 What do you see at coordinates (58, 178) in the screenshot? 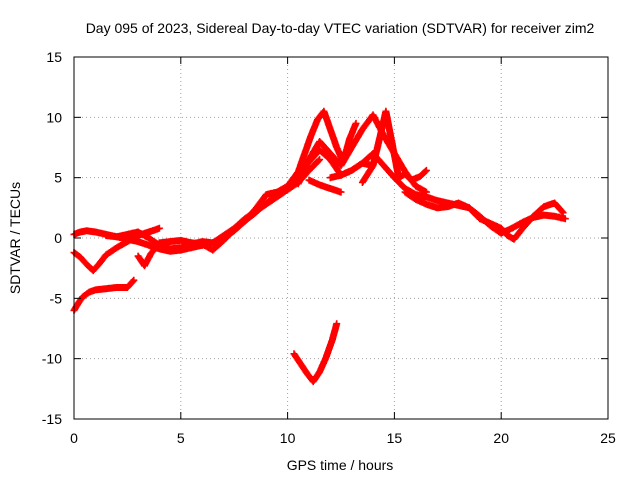
I see `y-tick-label: 5` at bounding box center [58, 178].